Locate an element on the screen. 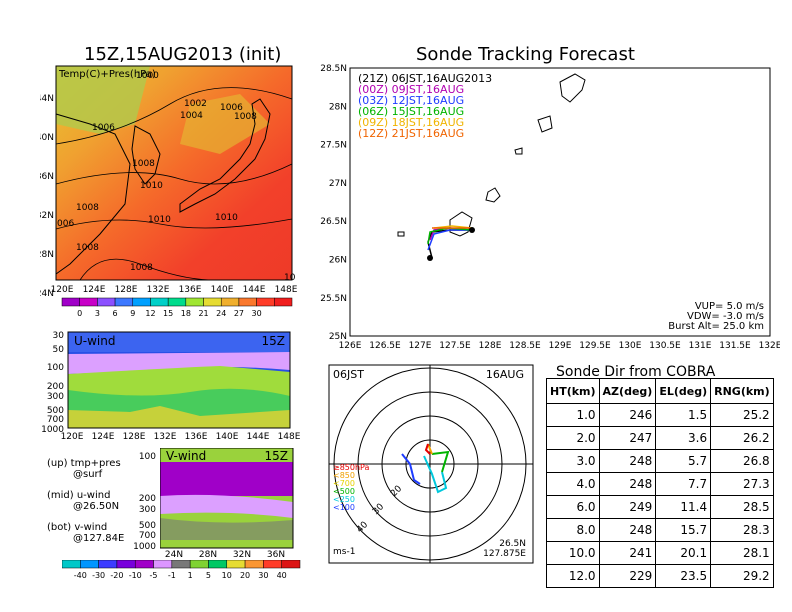 This screenshot has width=792, height=612. lon-tick: 144E is located at coordinates (258, 437).